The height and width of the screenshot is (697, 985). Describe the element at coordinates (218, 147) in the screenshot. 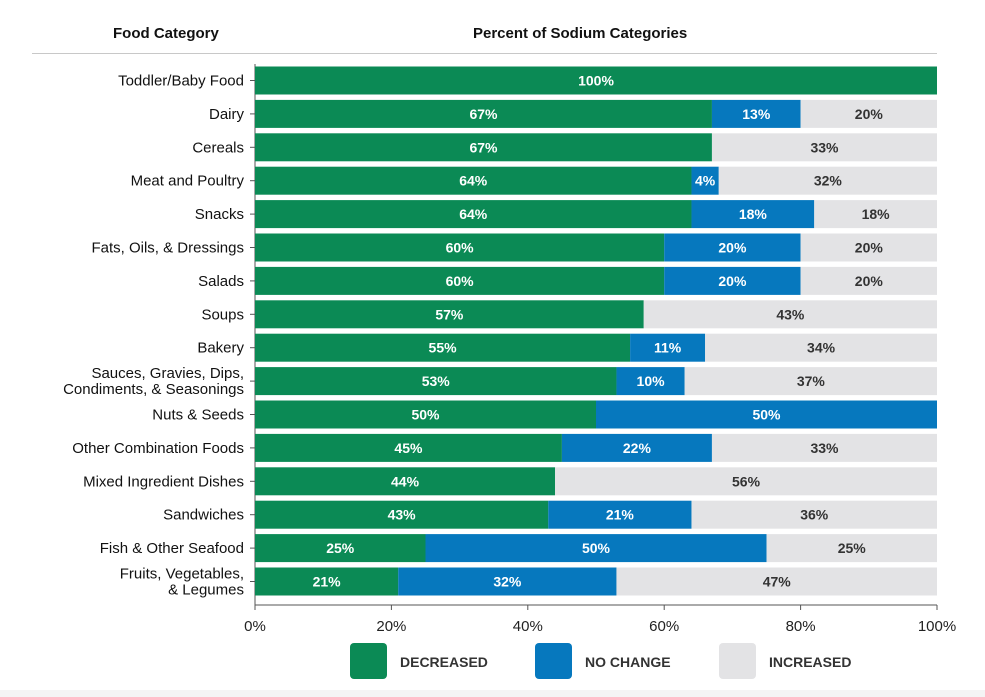

I see `category-label: Cereals` at that location.